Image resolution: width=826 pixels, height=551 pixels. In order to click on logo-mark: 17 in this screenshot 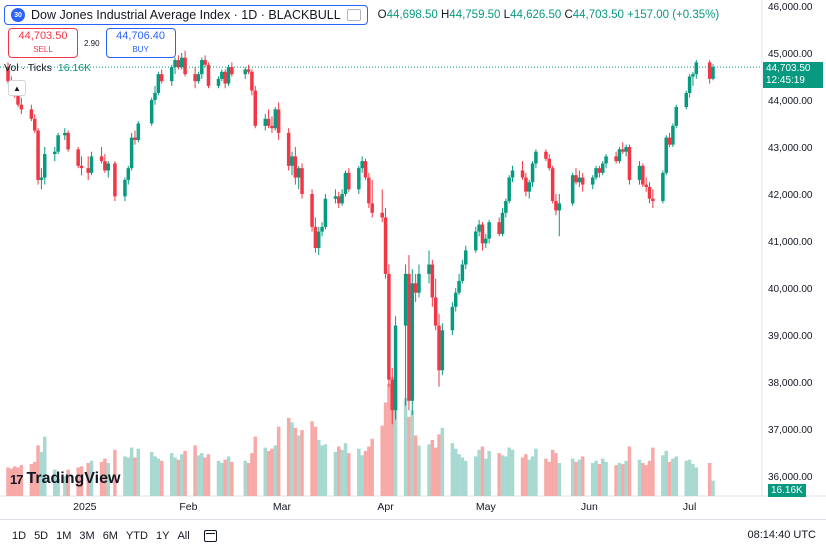, I will do `click(17, 479)`.